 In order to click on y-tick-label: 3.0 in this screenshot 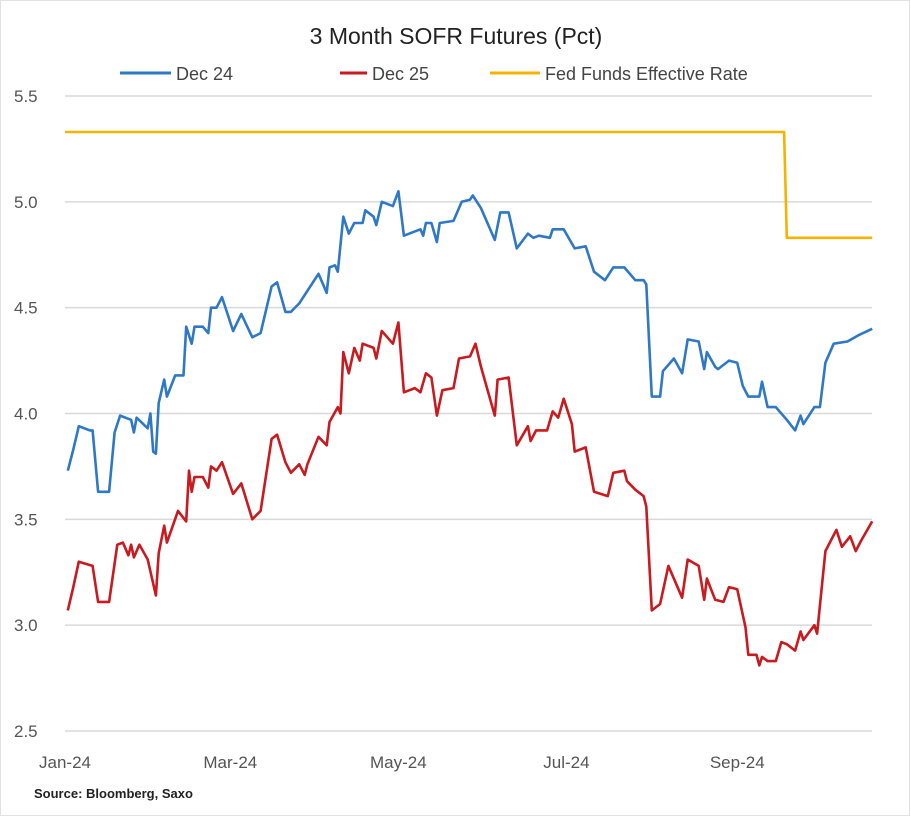, I will do `click(26, 625)`.